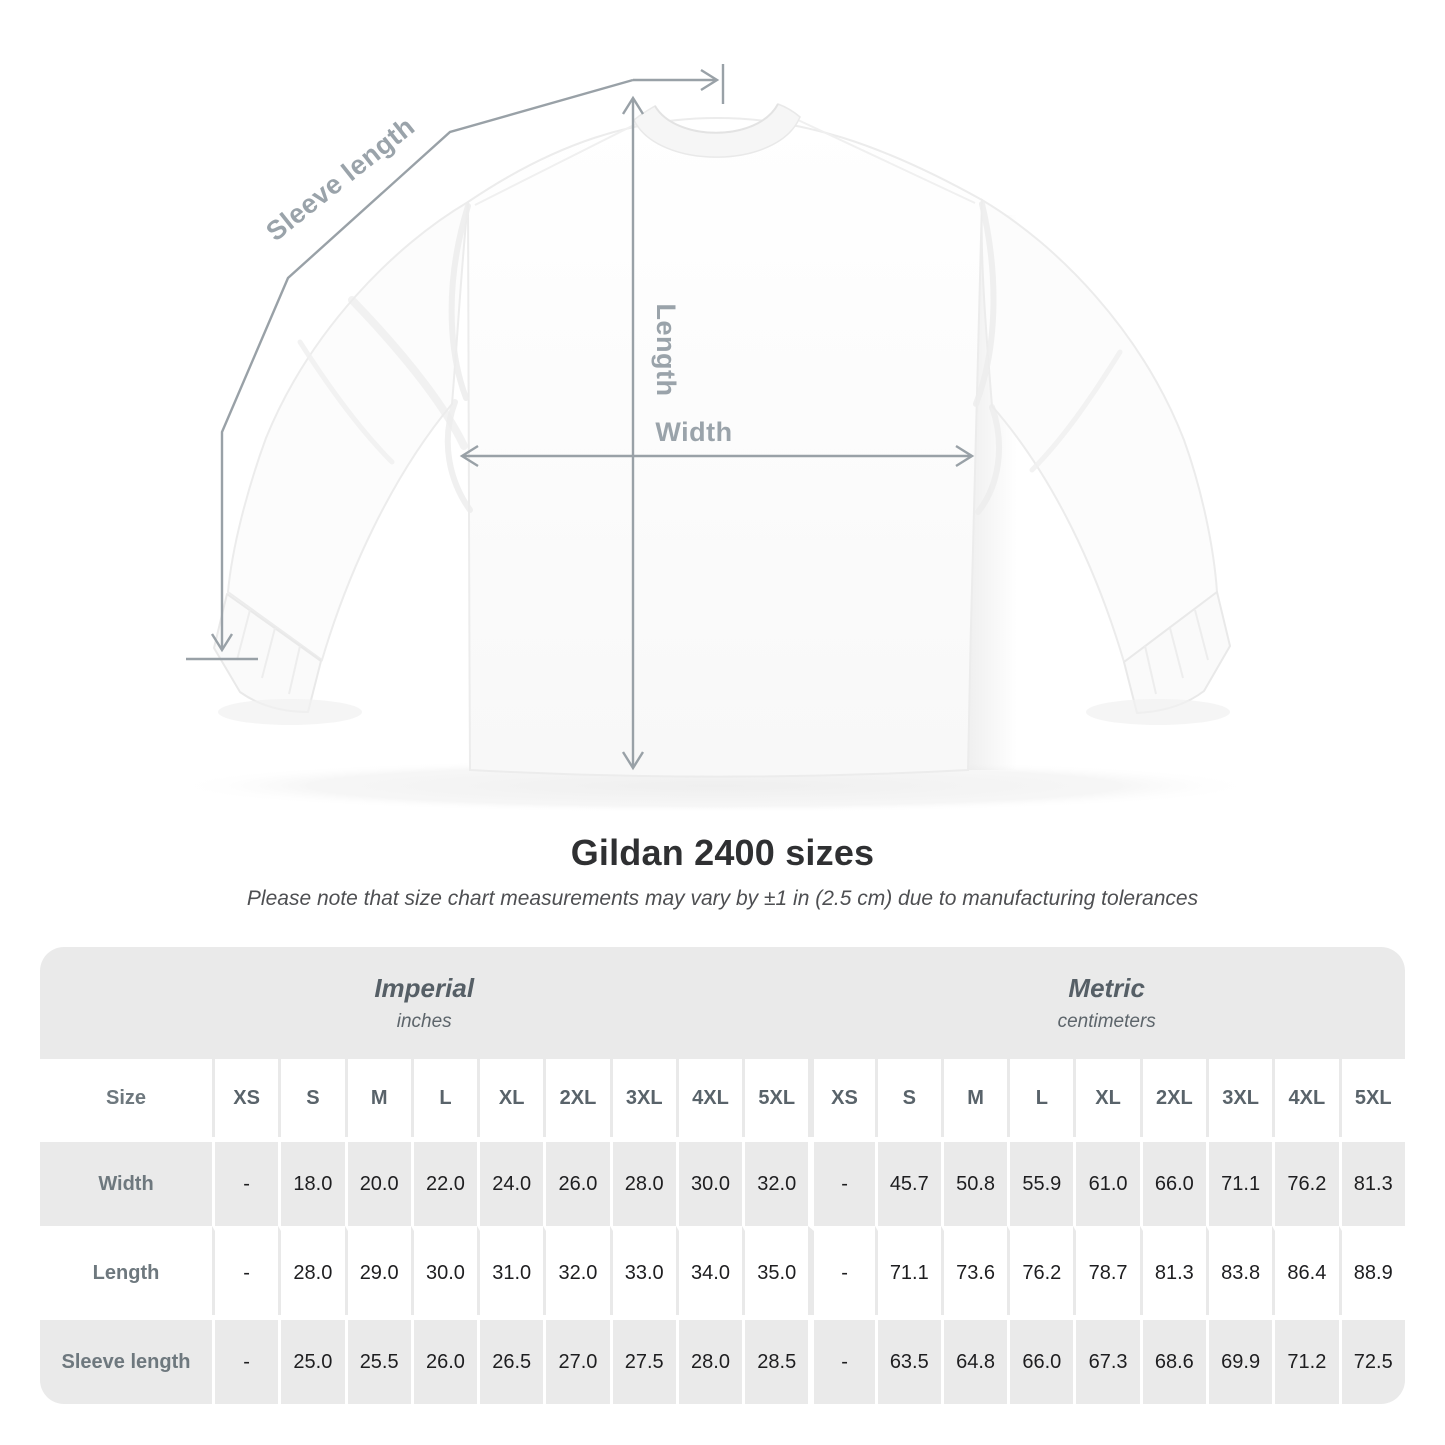 The width and height of the screenshot is (1445, 1445). I want to click on width-arrow, so click(717, 456).